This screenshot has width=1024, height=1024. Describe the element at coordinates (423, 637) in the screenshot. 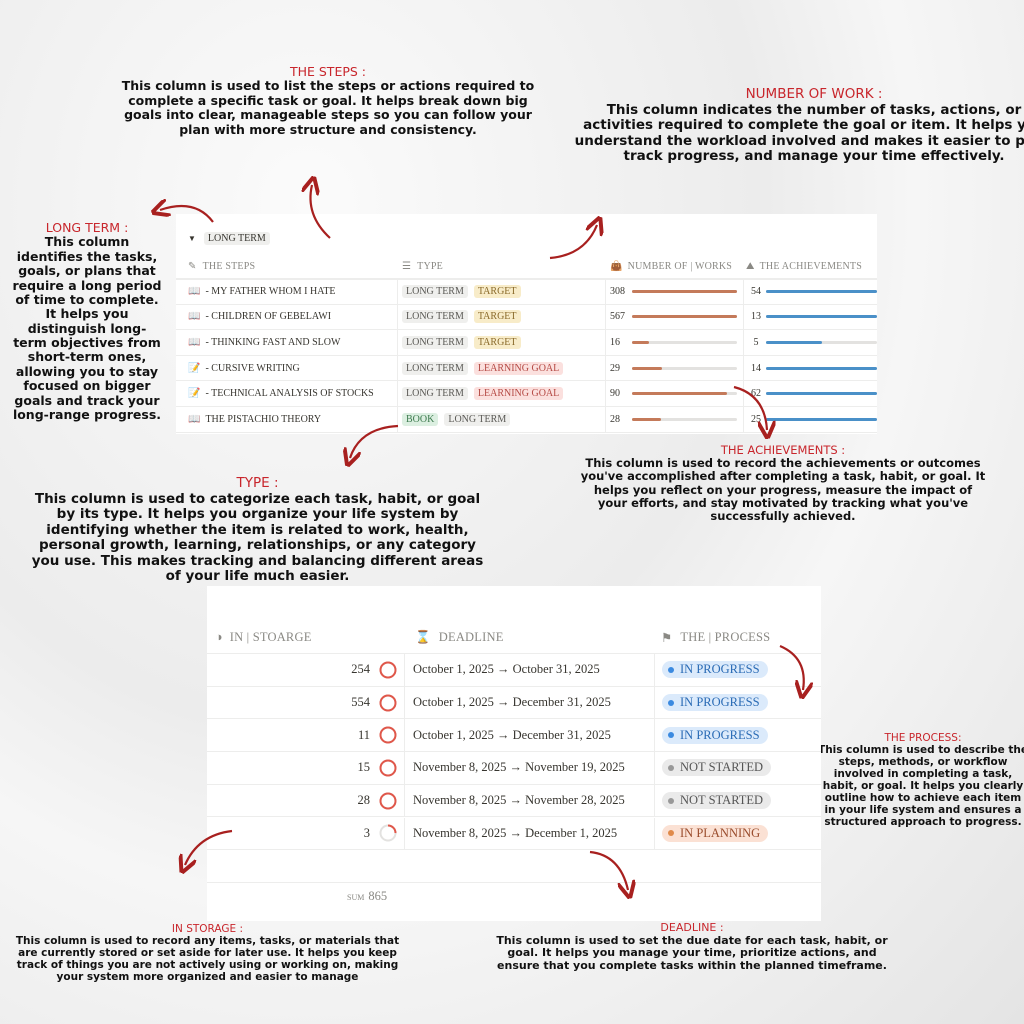

I see `hourglass-icon: ⌛` at that location.